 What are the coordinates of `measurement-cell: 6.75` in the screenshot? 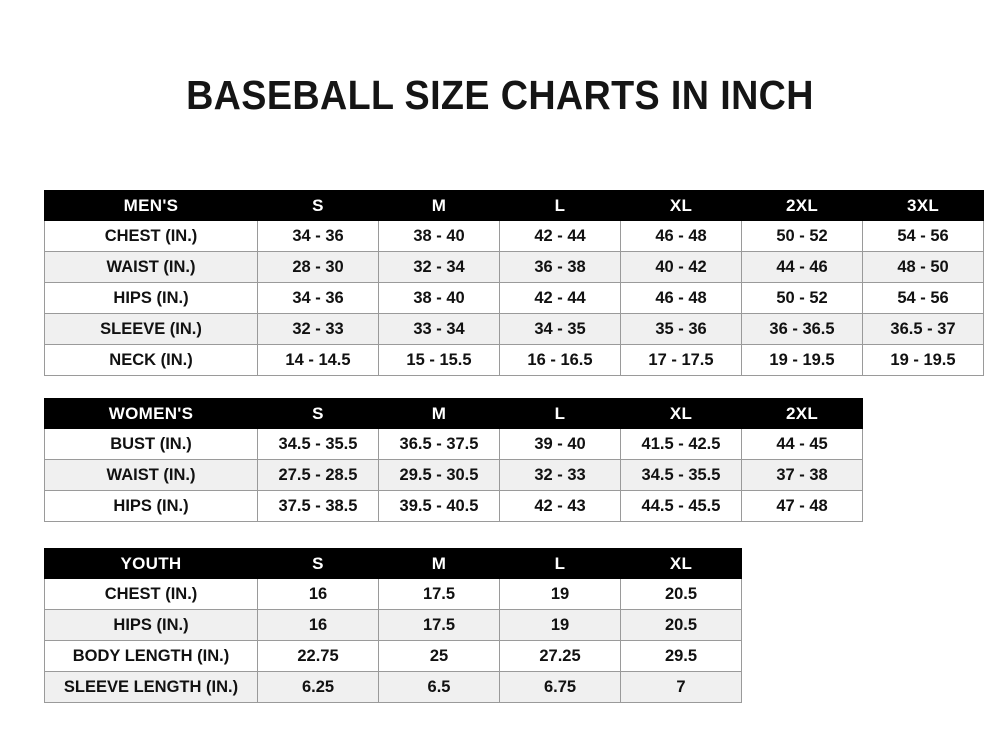 It's located at (560, 687).